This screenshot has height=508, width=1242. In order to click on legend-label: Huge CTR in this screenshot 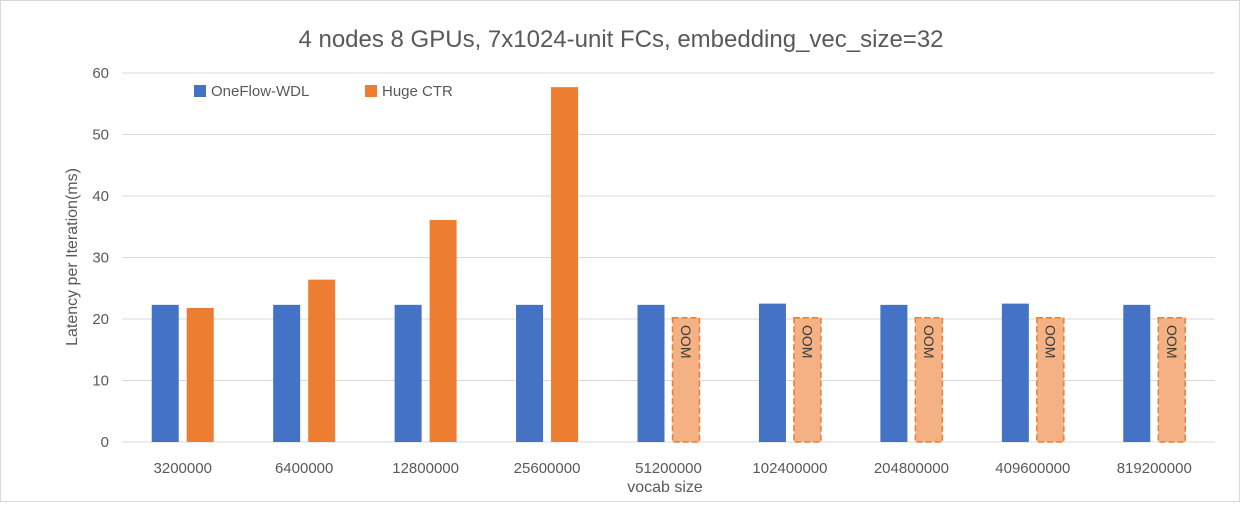, I will do `click(417, 91)`.